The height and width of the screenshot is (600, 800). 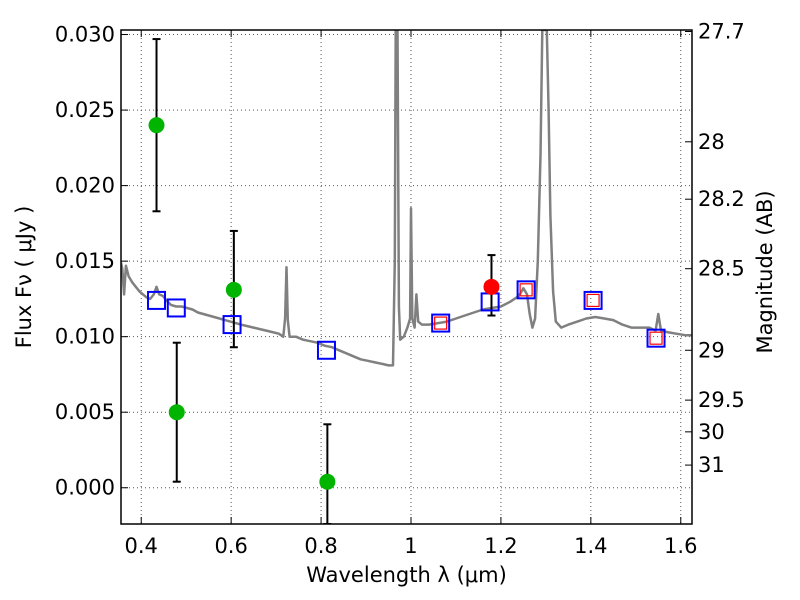 What do you see at coordinates (320, 546) in the screenshot?
I see `x-tick-label: 0.8` at bounding box center [320, 546].